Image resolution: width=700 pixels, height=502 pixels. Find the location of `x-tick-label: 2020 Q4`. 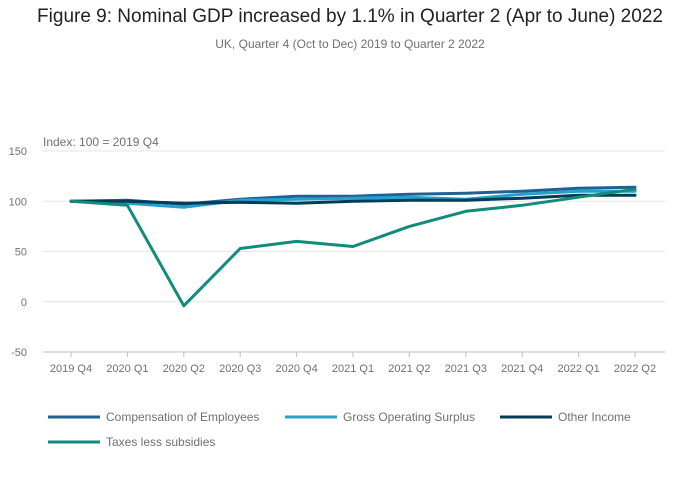

x-tick-label: 2020 Q4 is located at coordinates (296, 369).